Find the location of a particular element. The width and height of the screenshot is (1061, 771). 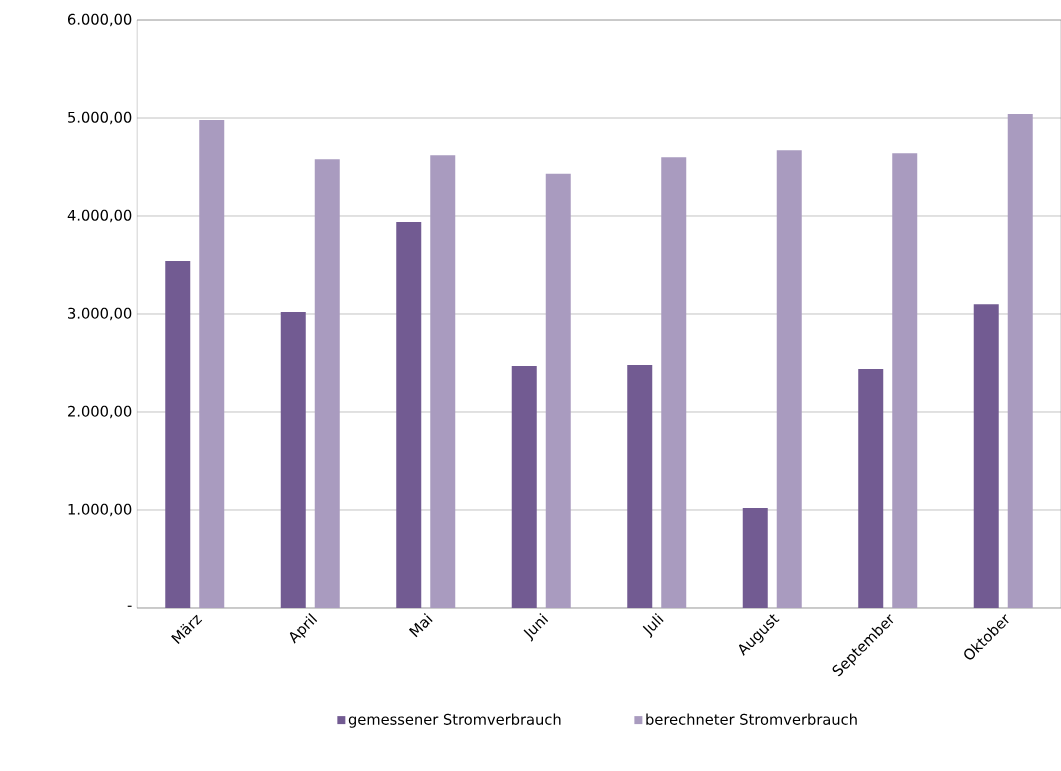

x-tick-label: Mai is located at coordinates (420, 625).